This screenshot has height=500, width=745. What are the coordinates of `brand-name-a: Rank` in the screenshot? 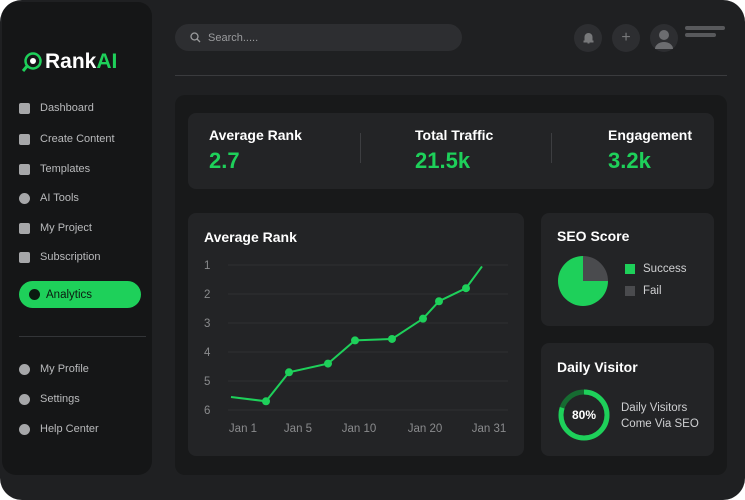 It's located at (71, 61).